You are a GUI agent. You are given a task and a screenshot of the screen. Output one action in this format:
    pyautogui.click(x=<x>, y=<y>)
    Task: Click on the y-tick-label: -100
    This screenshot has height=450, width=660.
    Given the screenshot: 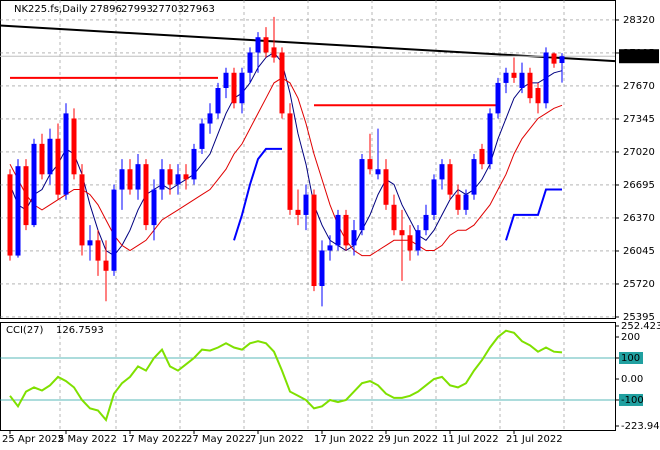 What is the action you would take?
    pyautogui.click(x=632, y=400)
    